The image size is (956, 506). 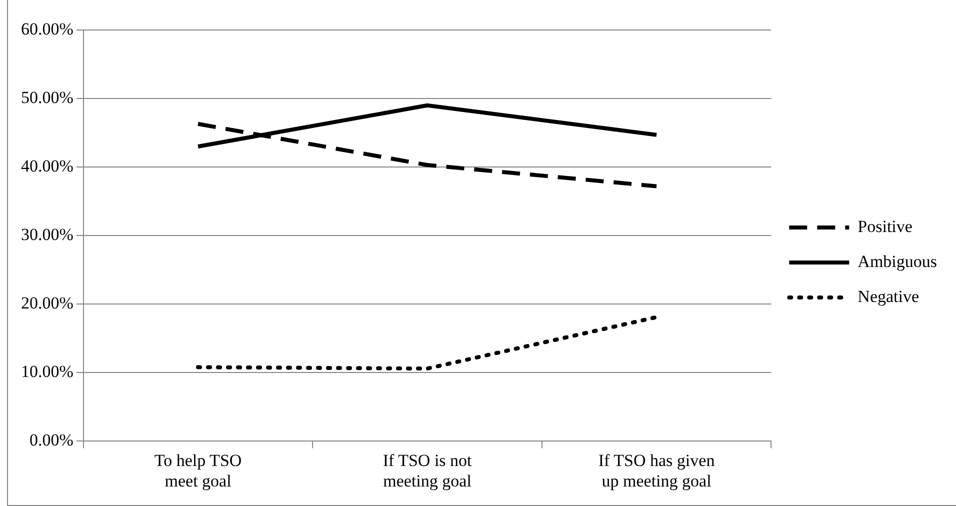 What do you see at coordinates (889, 296) in the screenshot?
I see `legend-label: Negative` at bounding box center [889, 296].